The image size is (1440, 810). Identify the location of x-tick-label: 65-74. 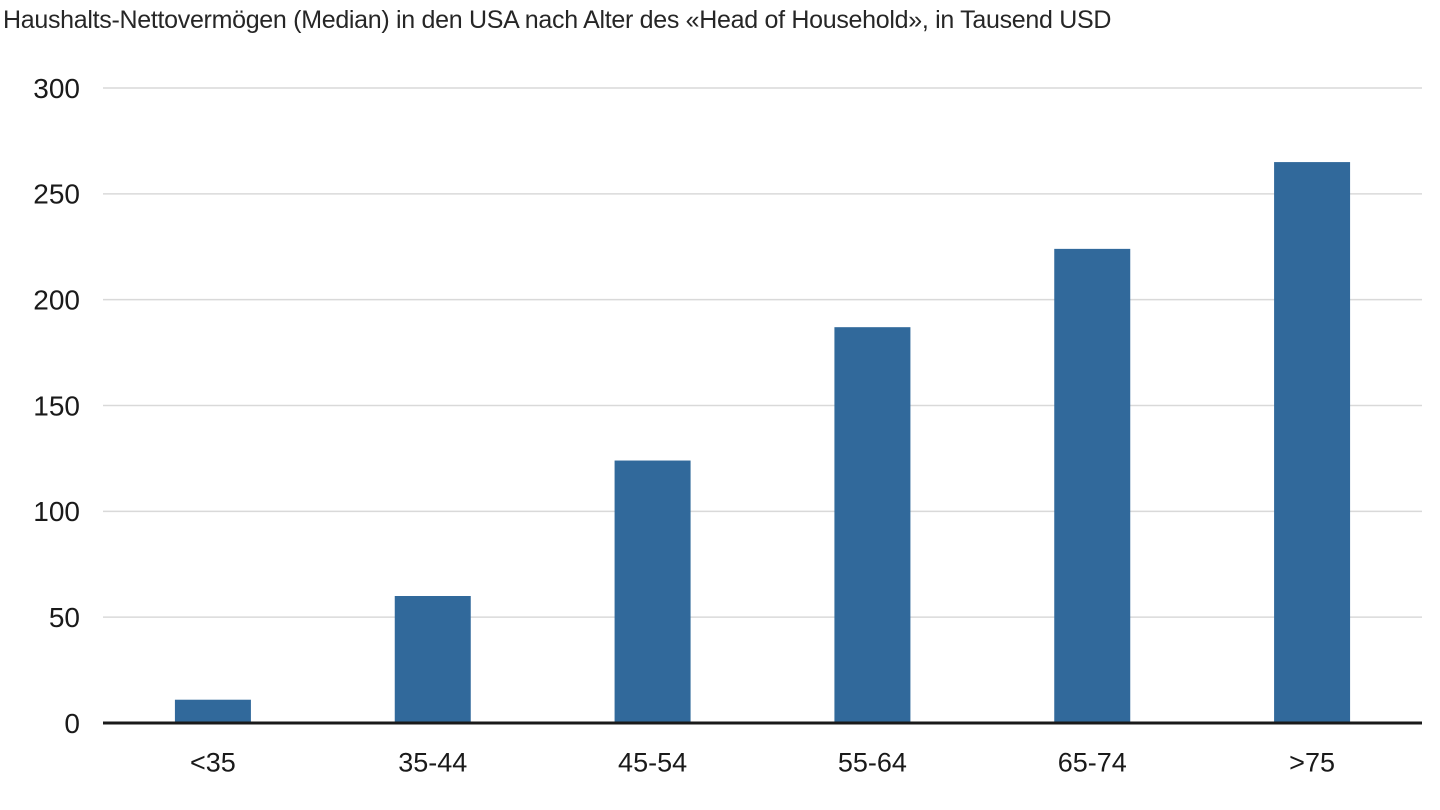
(1092, 762).